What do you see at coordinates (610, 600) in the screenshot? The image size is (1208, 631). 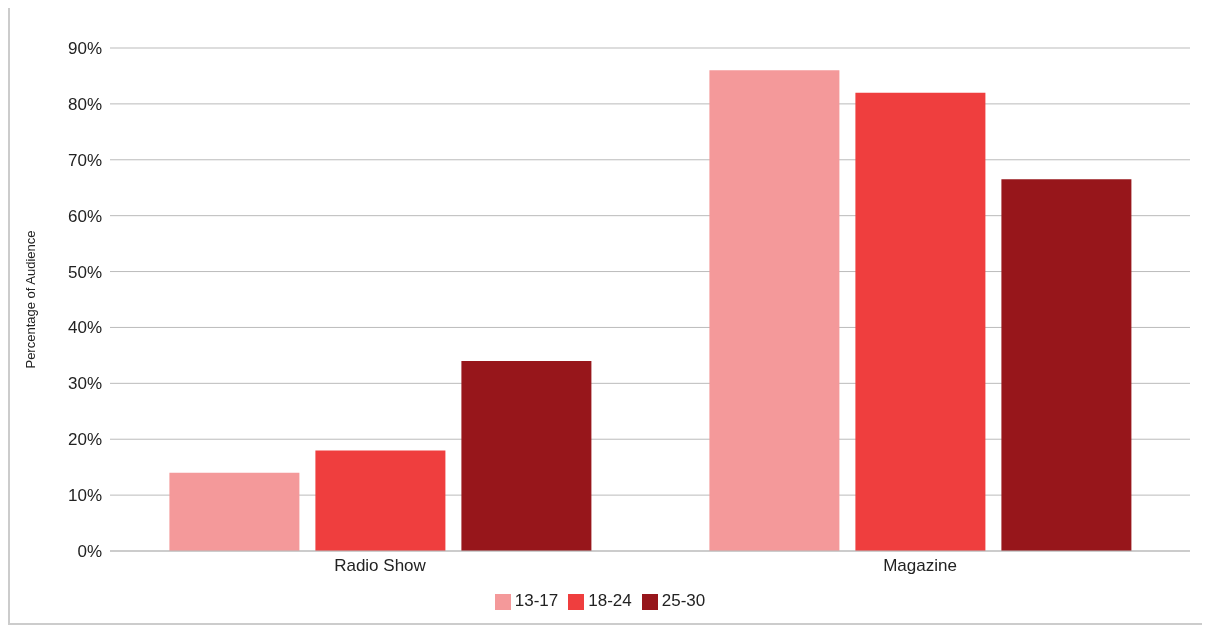 I see `legend-label: 18-24` at bounding box center [610, 600].